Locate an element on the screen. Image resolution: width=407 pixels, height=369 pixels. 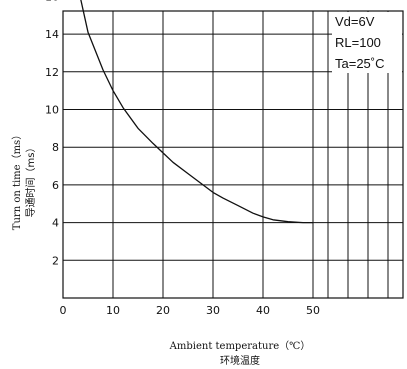
x-tick-label: 30 is located at coordinates (213, 310).